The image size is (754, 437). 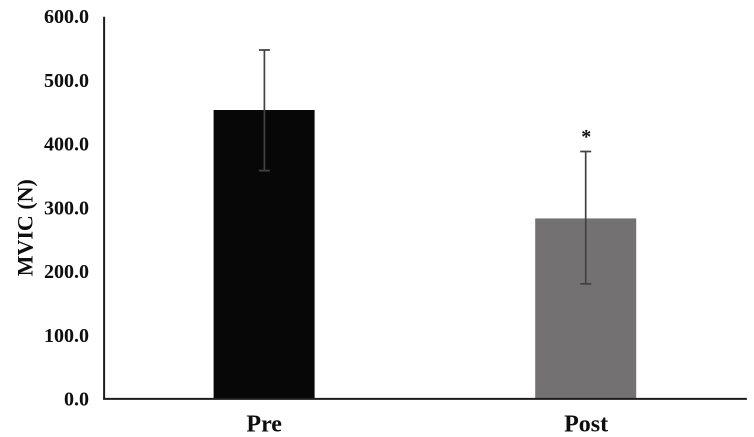 What do you see at coordinates (66, 81) in the screenshot?
I see `svg-text: 500.0` at bounding box center [66, 81].